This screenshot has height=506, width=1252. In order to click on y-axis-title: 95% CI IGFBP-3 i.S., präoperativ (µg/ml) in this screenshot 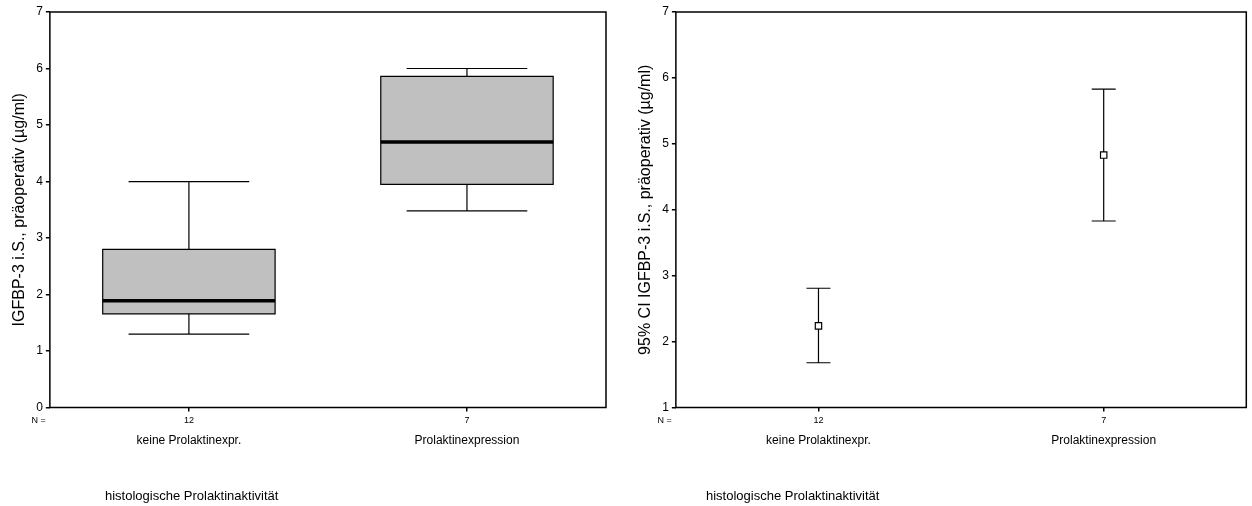, I will do `click(645, 209)`.